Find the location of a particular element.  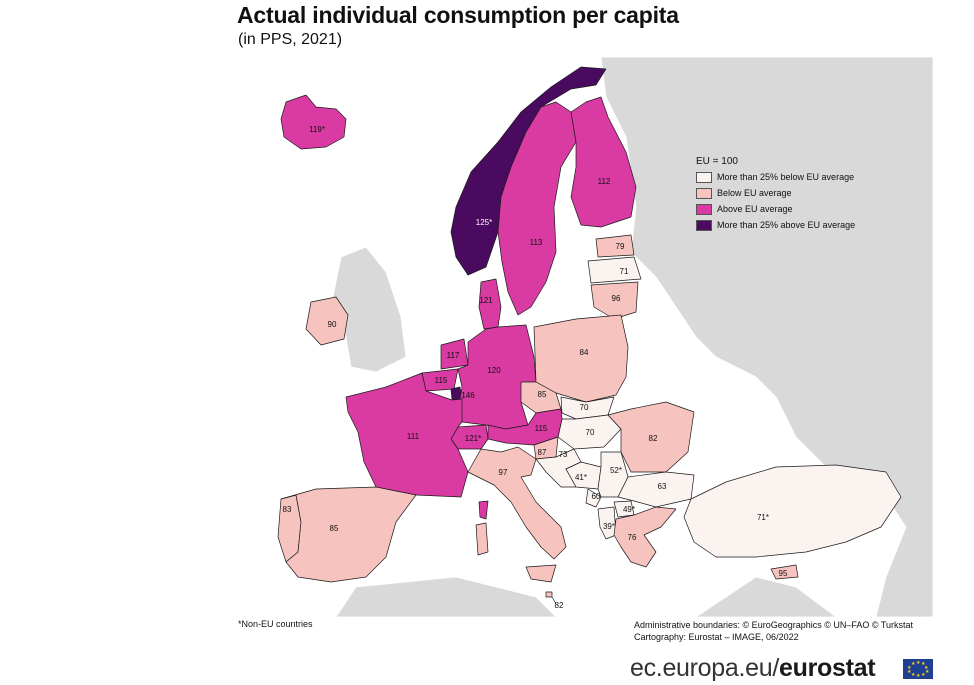

region-albania is located at coordinates (607, 523).